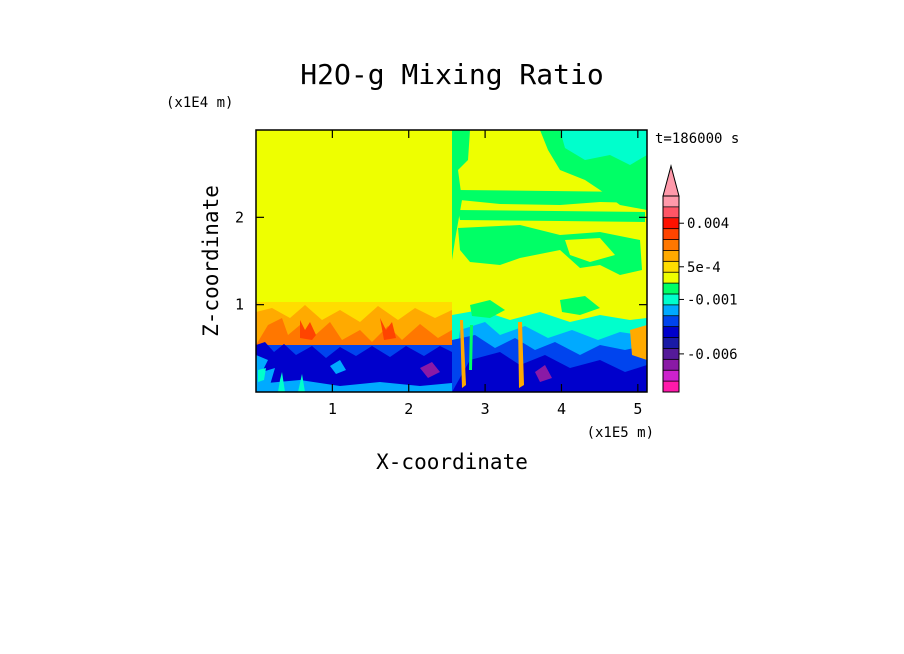  I want to click on colorbar-label: 5e-4, so click(704, 268).